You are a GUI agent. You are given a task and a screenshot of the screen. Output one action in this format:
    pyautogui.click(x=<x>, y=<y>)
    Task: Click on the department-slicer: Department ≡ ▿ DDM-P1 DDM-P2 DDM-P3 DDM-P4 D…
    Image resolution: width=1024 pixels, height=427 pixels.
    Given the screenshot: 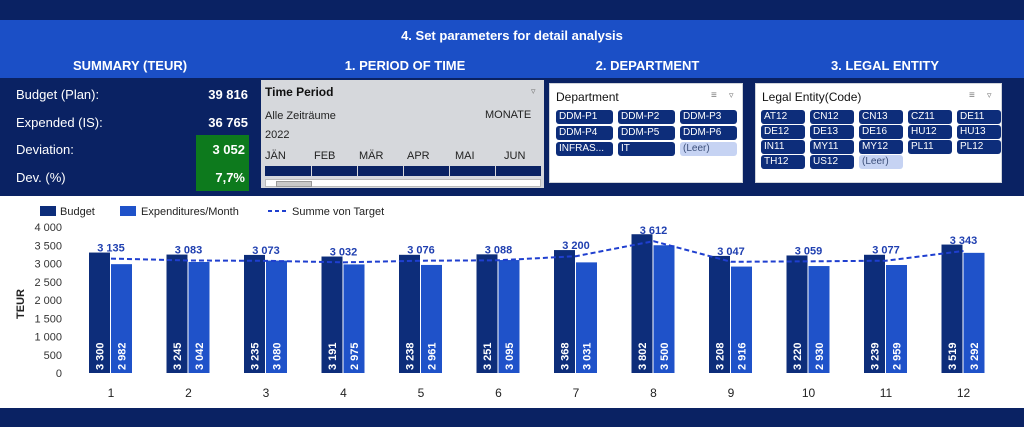 What is the action you would take?
    pyautogui.click(x=646, y=133)
    